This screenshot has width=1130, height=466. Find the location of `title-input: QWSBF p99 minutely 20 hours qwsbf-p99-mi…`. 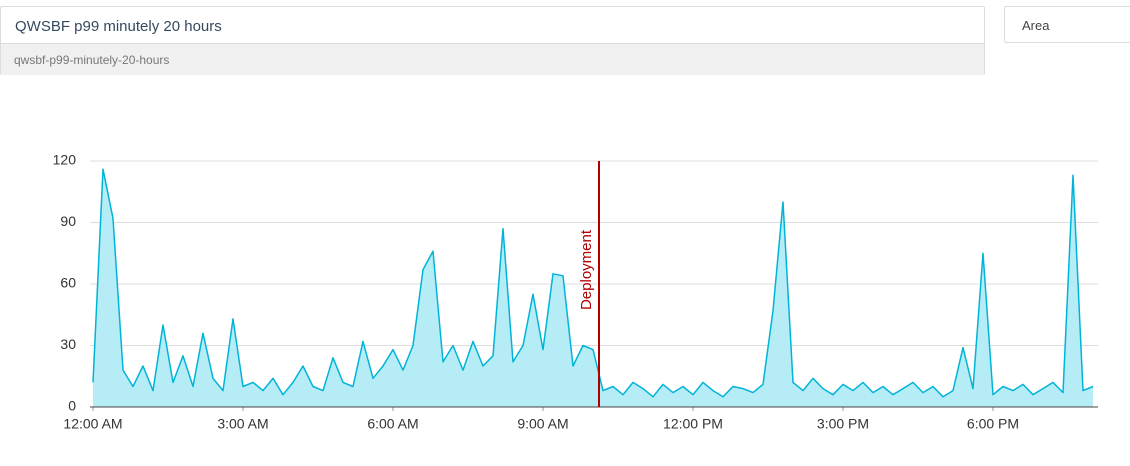

title-input: QWSBF p99 minutely 20 hours qwsbf-p99-mi… is located at coordinates (492, 40).